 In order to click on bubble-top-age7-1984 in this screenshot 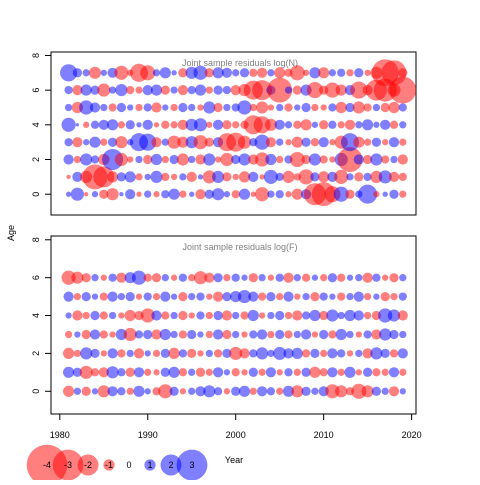, I will do `click(95, 72)`.